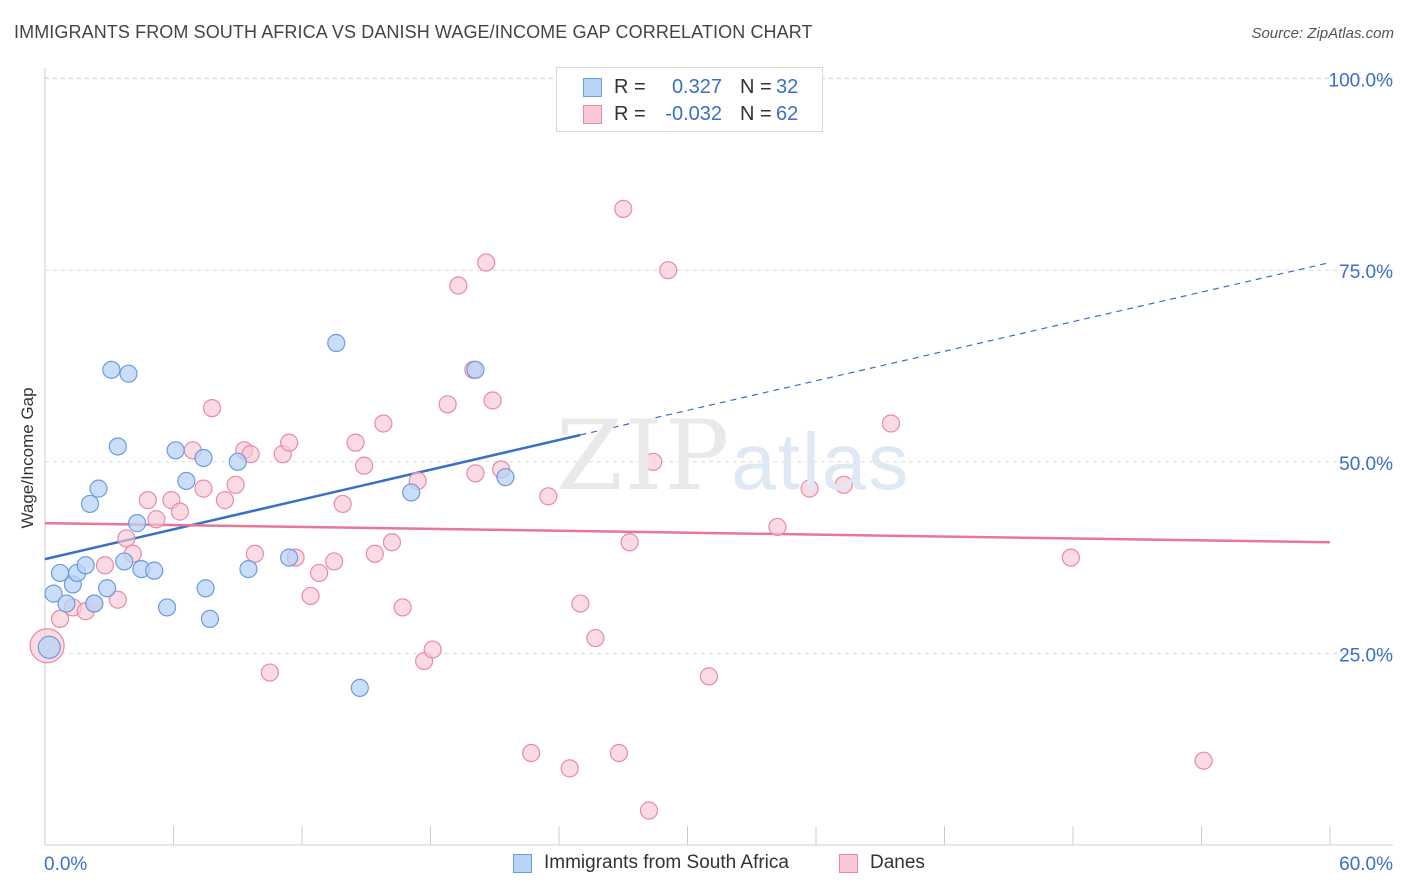  Describe the element at coordinates (1322, 33) in the screenshot. I see `source-credit: Source: ZipAtlas.com` at that location.